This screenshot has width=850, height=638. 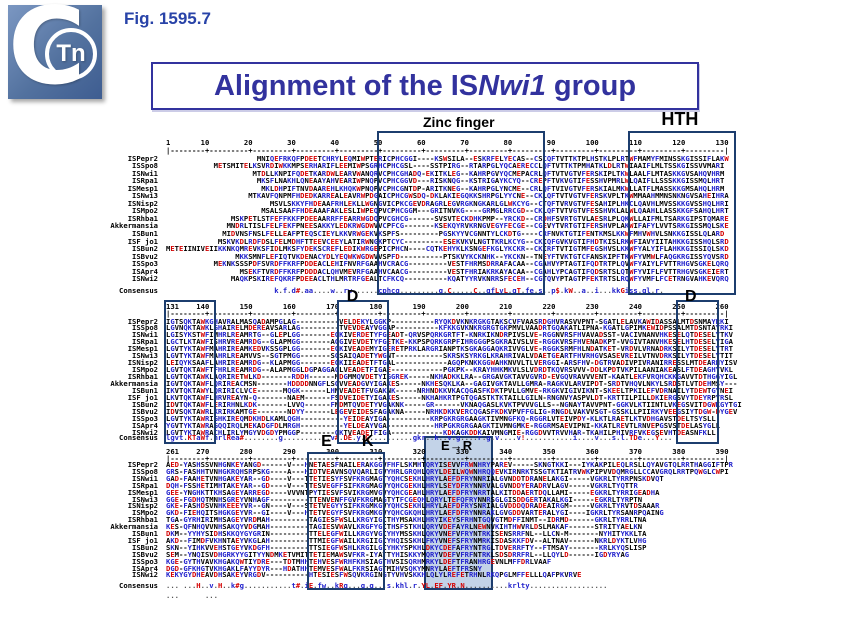 What do you see at coordinates (142, 241) in the screenshot?
I see `row-label: ISF jo1` at bounding box center [142, 241].